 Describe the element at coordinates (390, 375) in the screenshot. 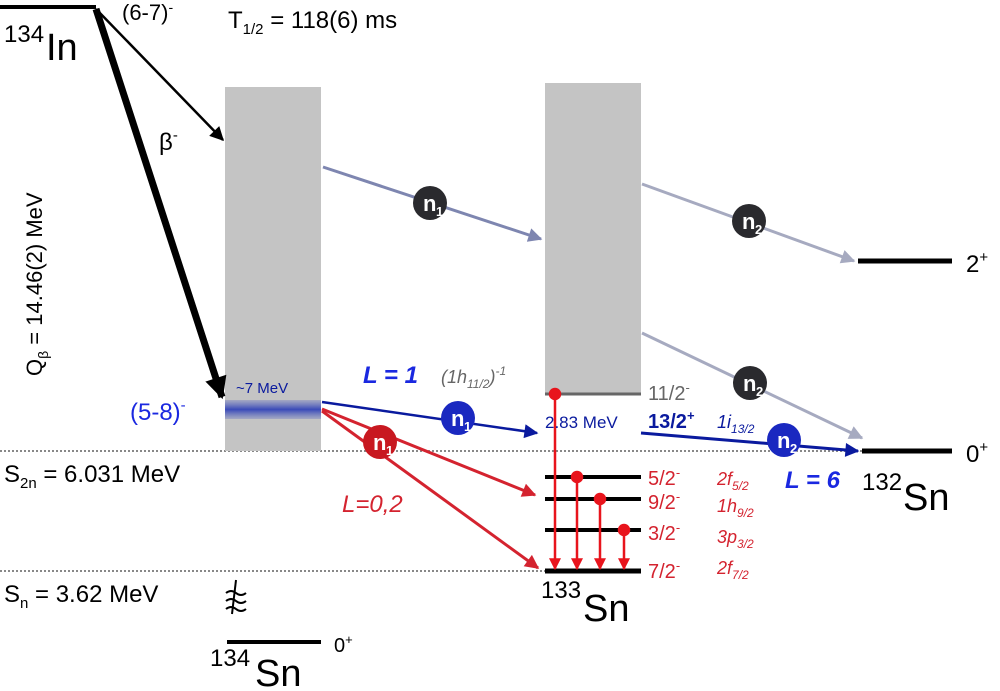

I see `L1-label: L = 1` at that location.